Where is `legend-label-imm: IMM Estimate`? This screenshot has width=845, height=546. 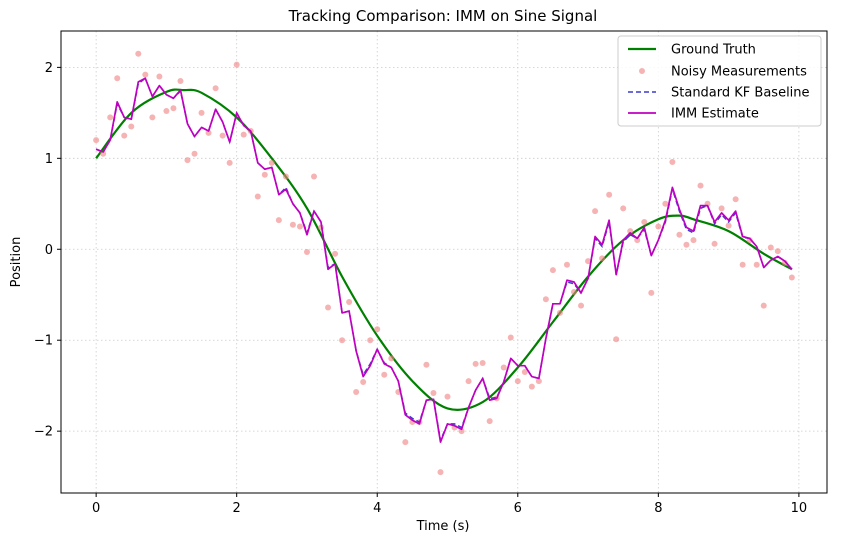 legend-label-imm: IMM Estimate is located at coordinates (715, 114).